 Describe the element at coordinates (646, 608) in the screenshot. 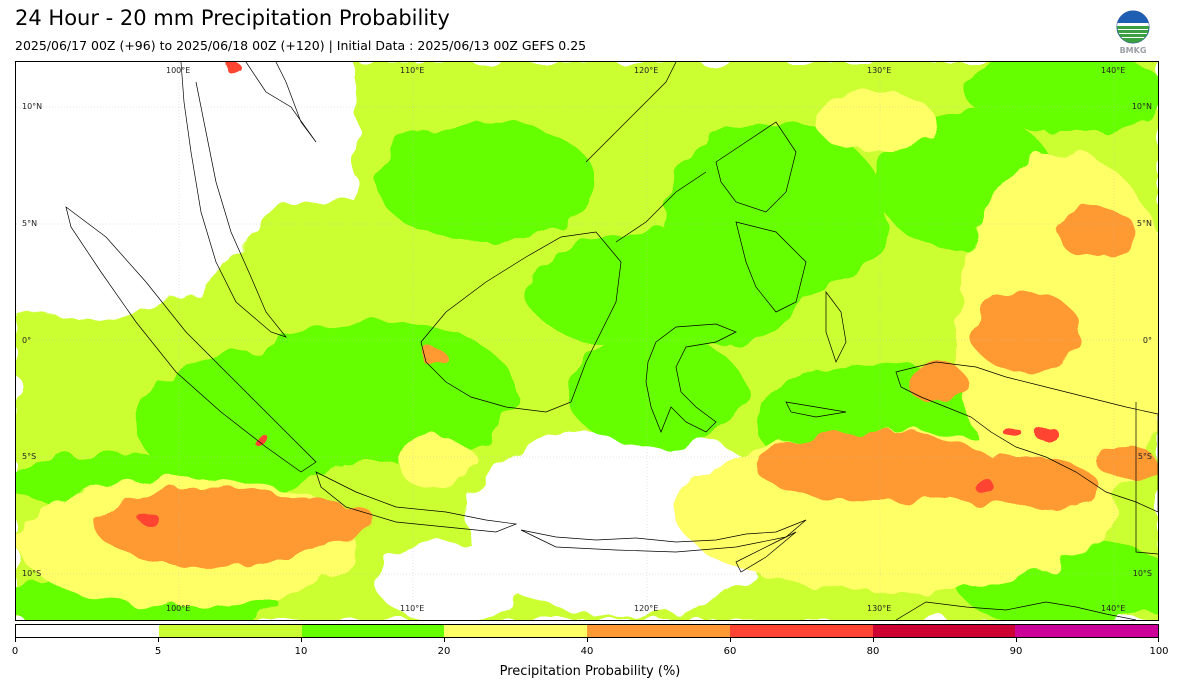

I see `lon-label-bottom: 120°E` at that location.